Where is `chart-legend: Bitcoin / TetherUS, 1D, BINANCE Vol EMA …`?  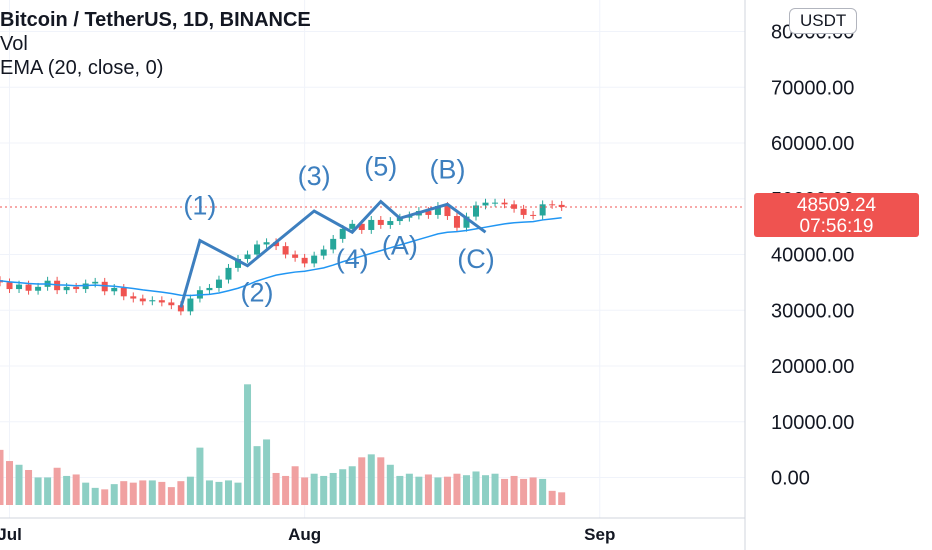 chart-legend: Bitcoin / TetherUS, 1D, BINANCE Vol EMA … is located at coordinates (155, 44).